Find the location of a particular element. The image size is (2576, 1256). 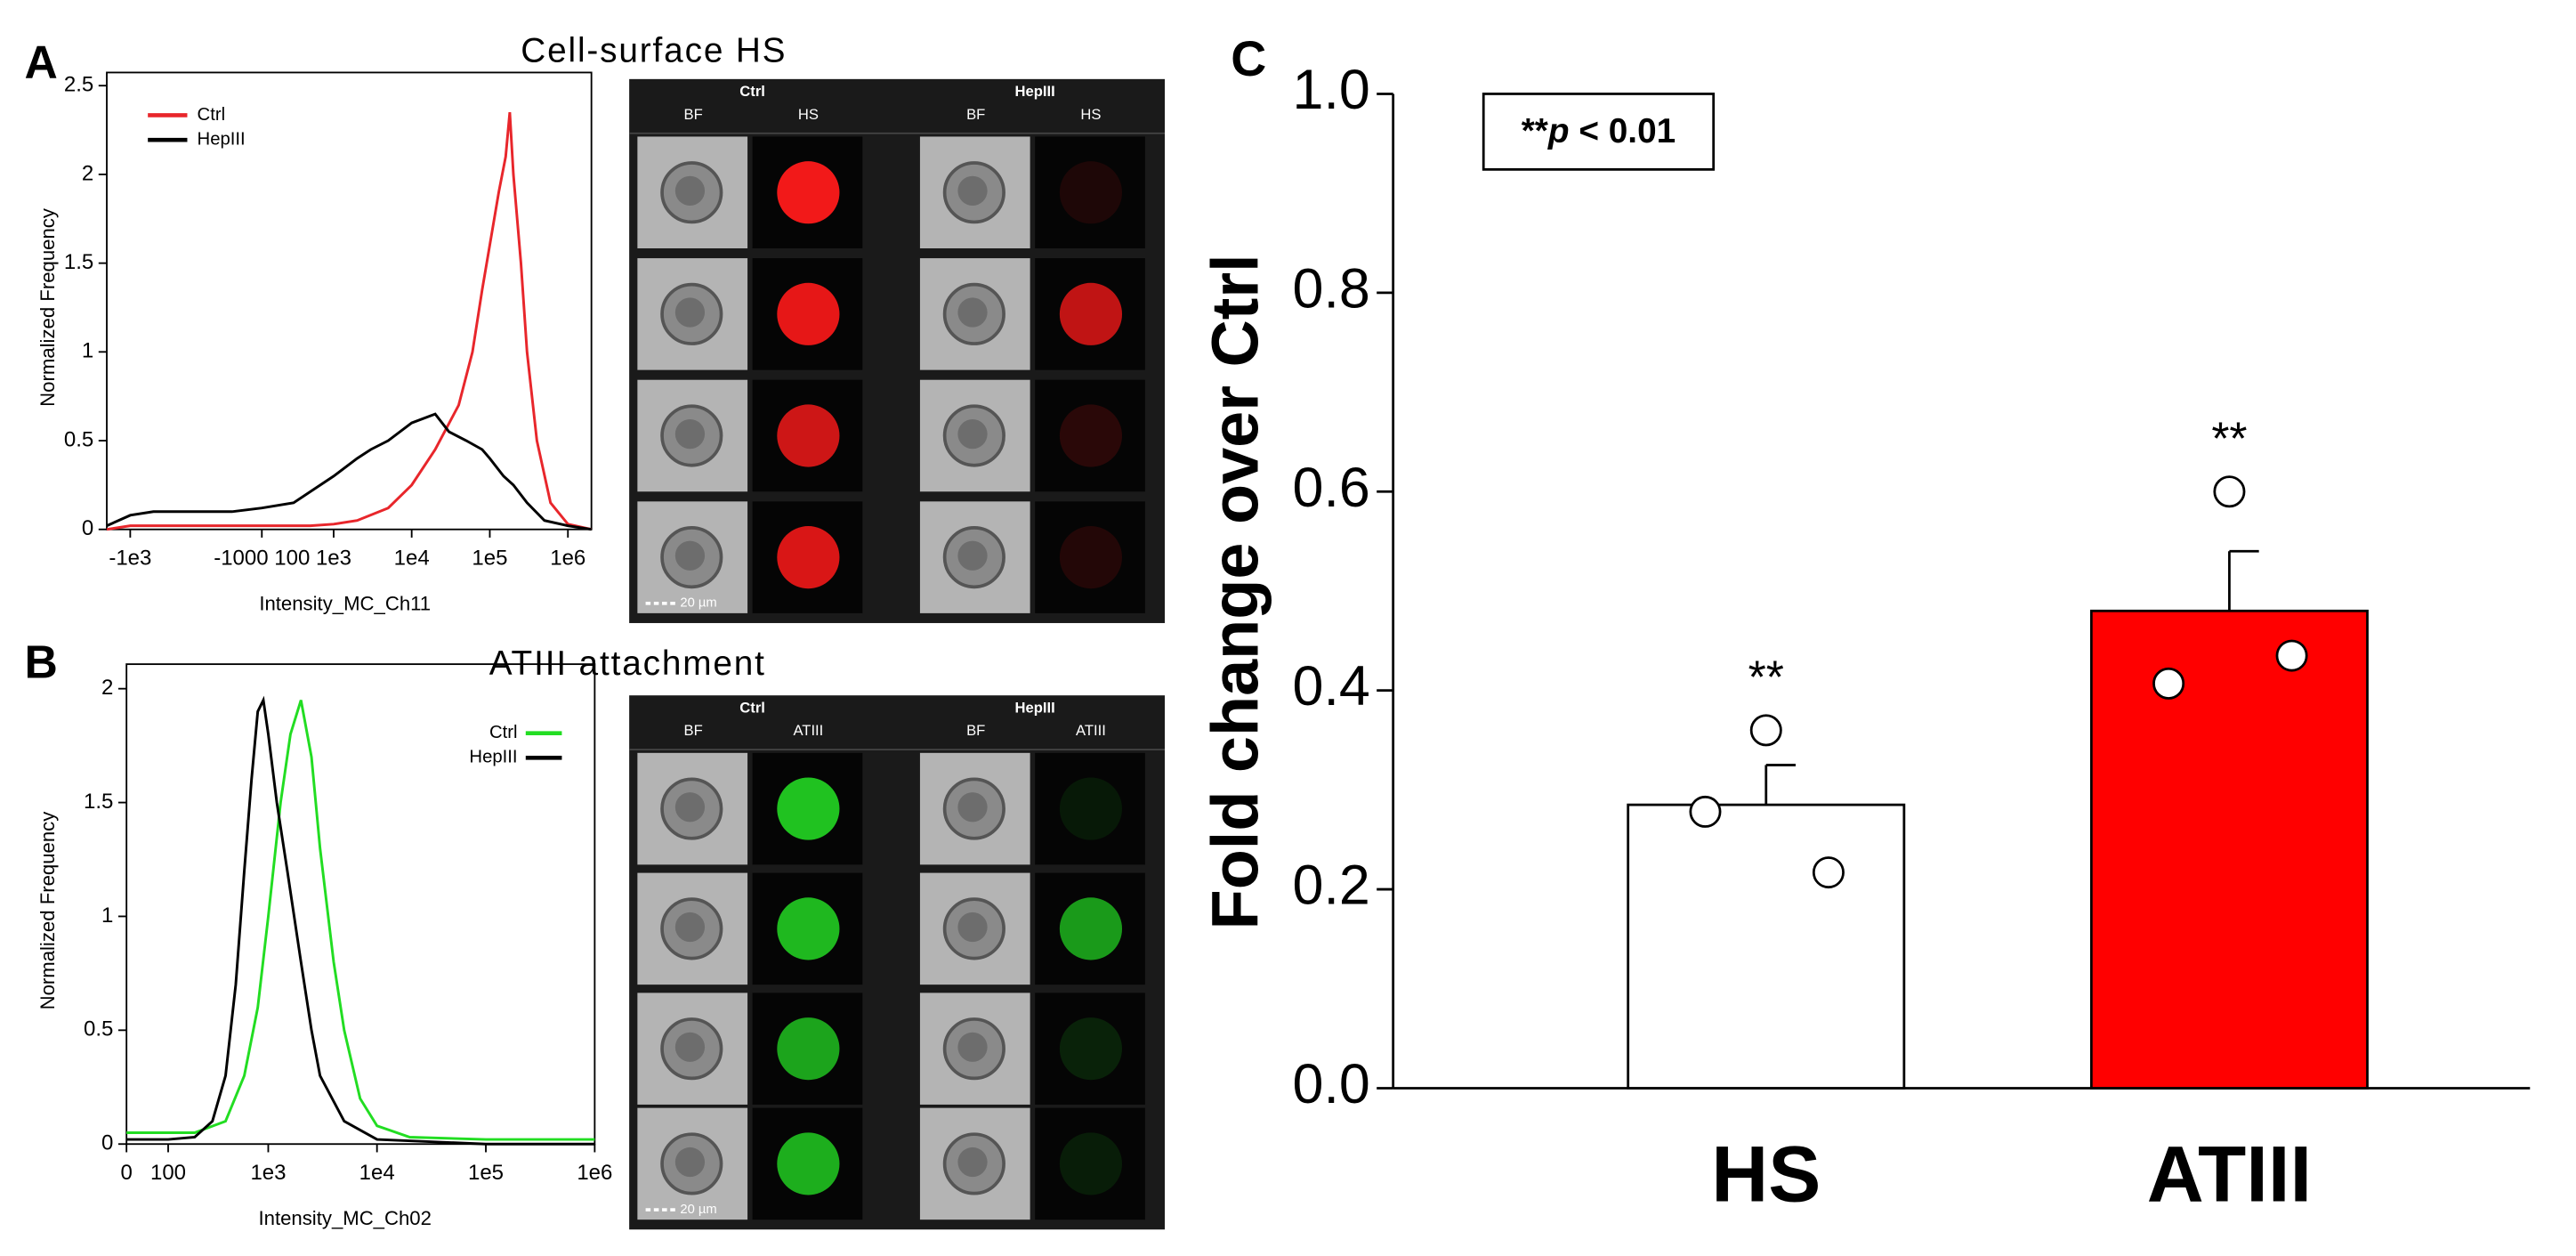

note-part: ** is located at coordinates (1535, 131).